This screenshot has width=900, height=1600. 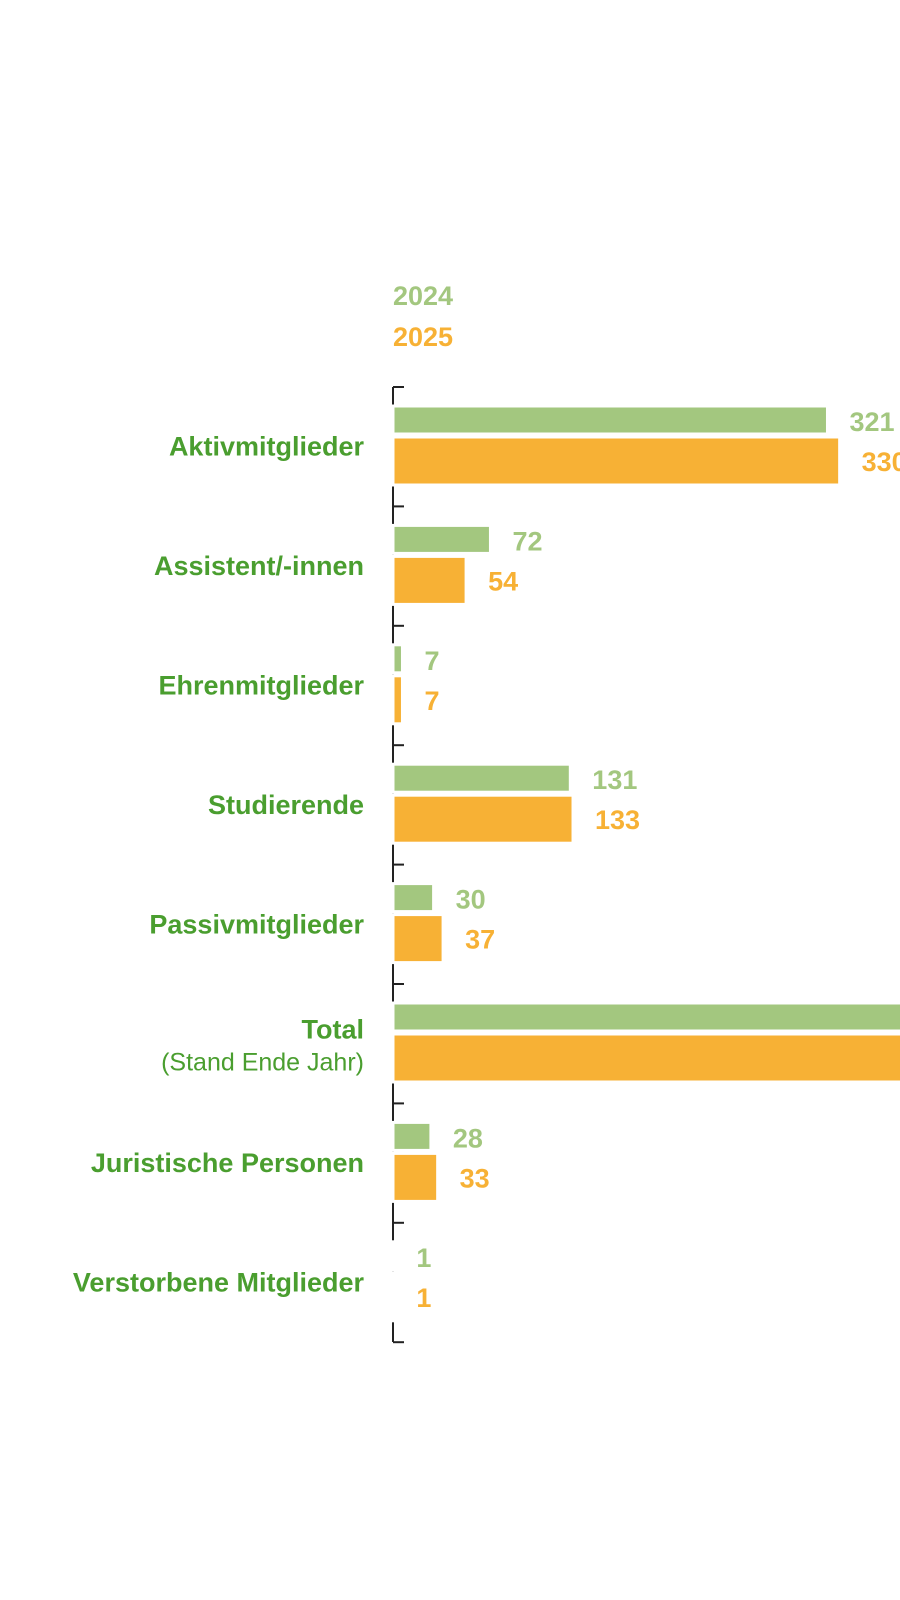 I want to click on category-label: Total, so click(x=333, y=1030).